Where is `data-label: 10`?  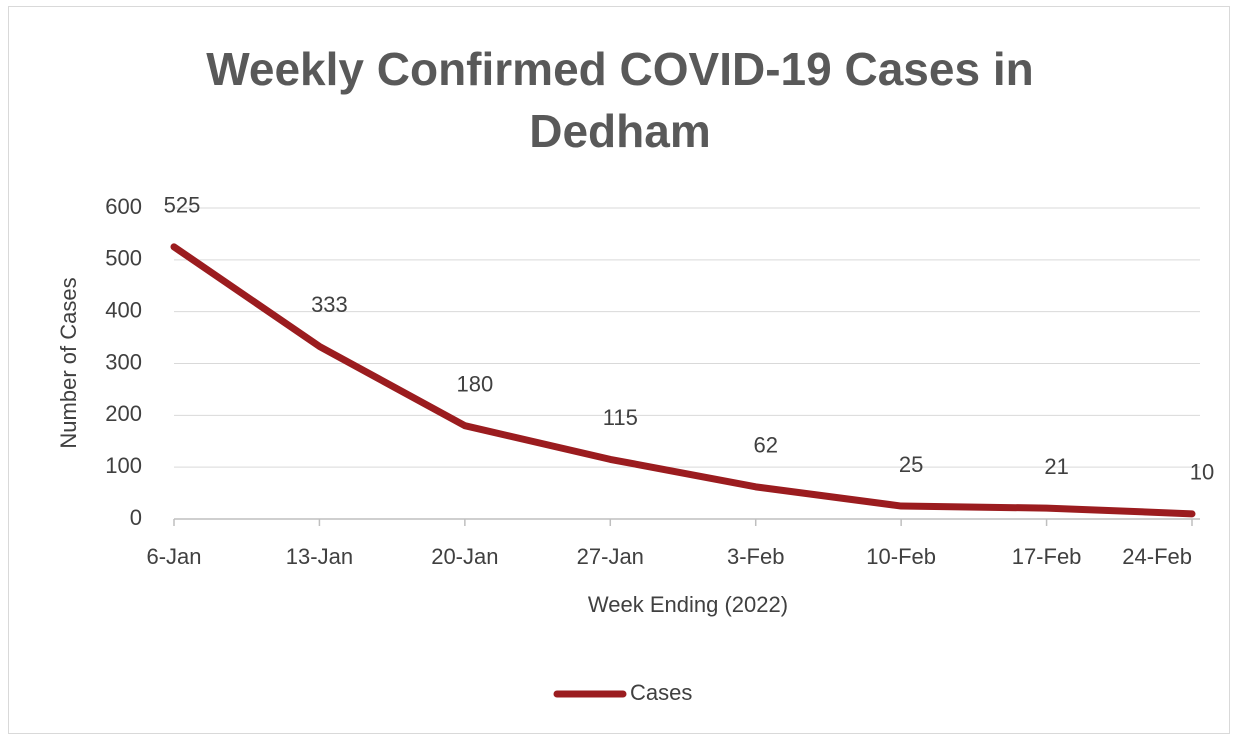 data-label: 10 is located at coordinates (1202, 472).